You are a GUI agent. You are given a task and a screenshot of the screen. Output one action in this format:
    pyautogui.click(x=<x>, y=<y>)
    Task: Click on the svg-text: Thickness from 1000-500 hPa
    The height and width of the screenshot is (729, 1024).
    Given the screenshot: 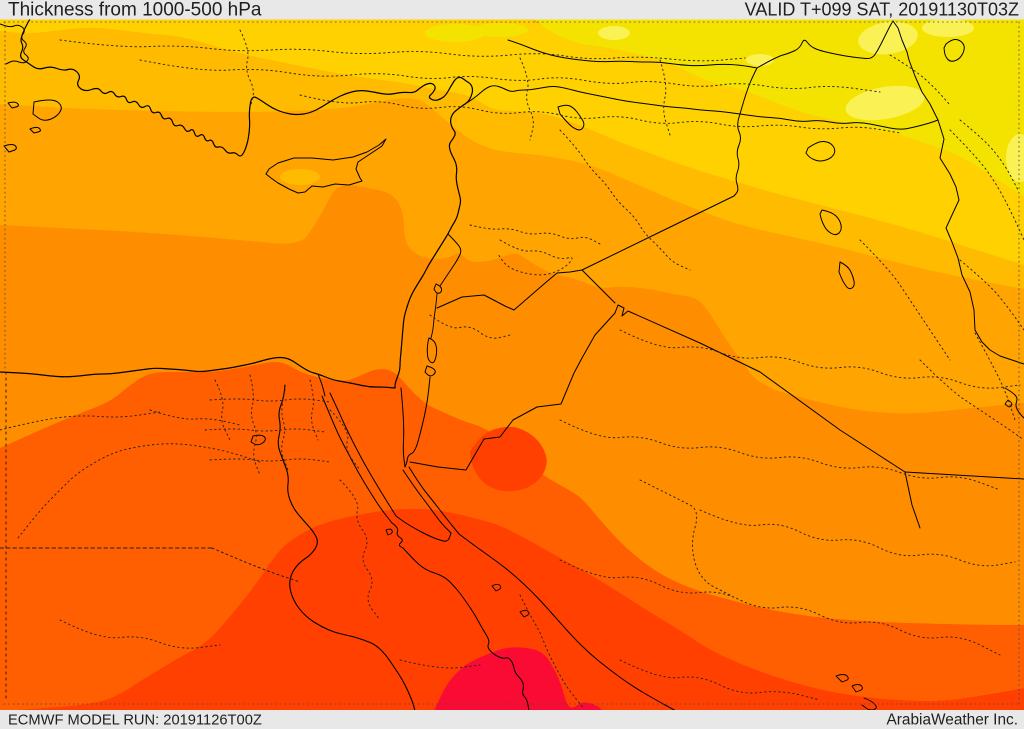 What is the action you would take?
    pyautogui.click(x=135, y=10)
    